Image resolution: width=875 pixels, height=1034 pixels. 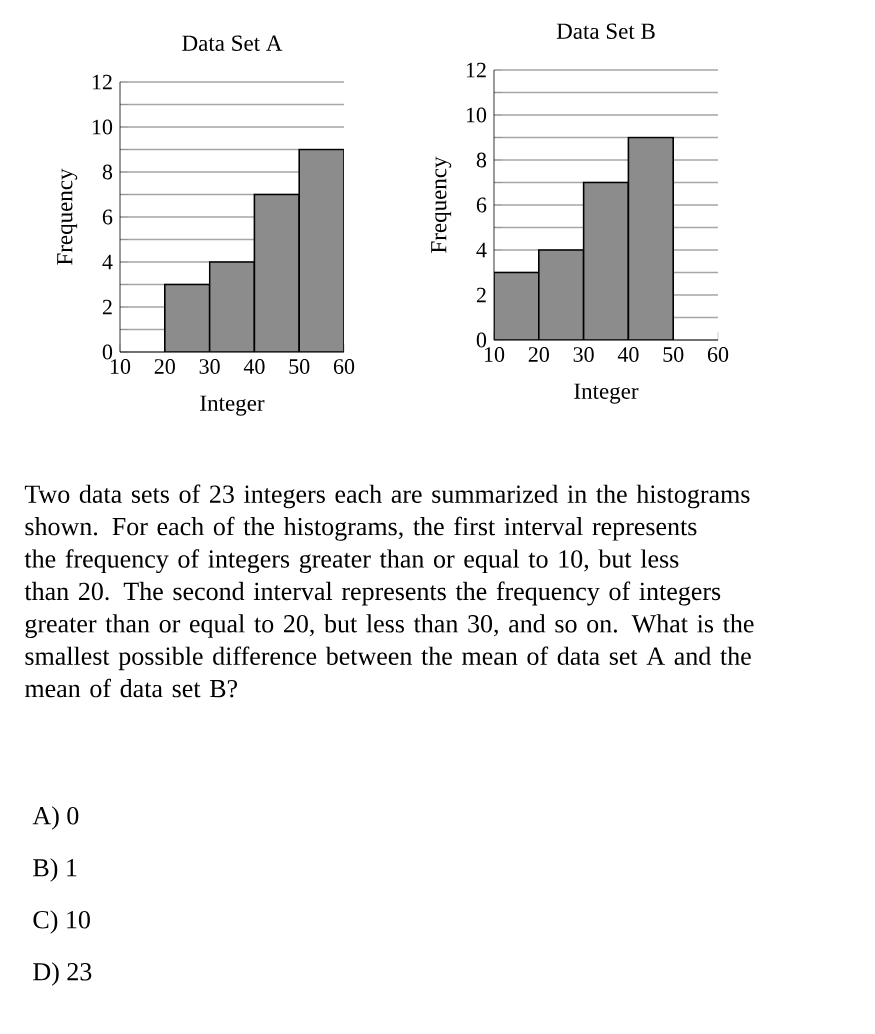 What do you see at coordinates (232, 43) in the screenshot?
I see `chart-title: Data Set A` at bounding box center [232, 43].